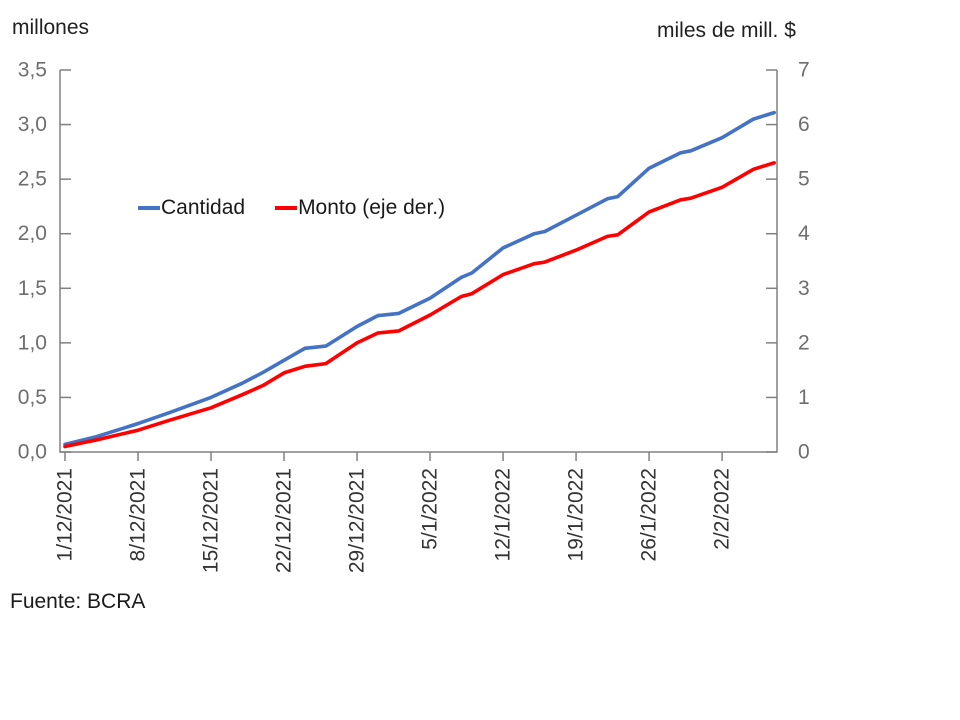 The height and width of the screenshot is (720, 960). Describe the element at coordinates (804, 342) in the screenshot. I see `right-axis-tick-label: 2` at that location.